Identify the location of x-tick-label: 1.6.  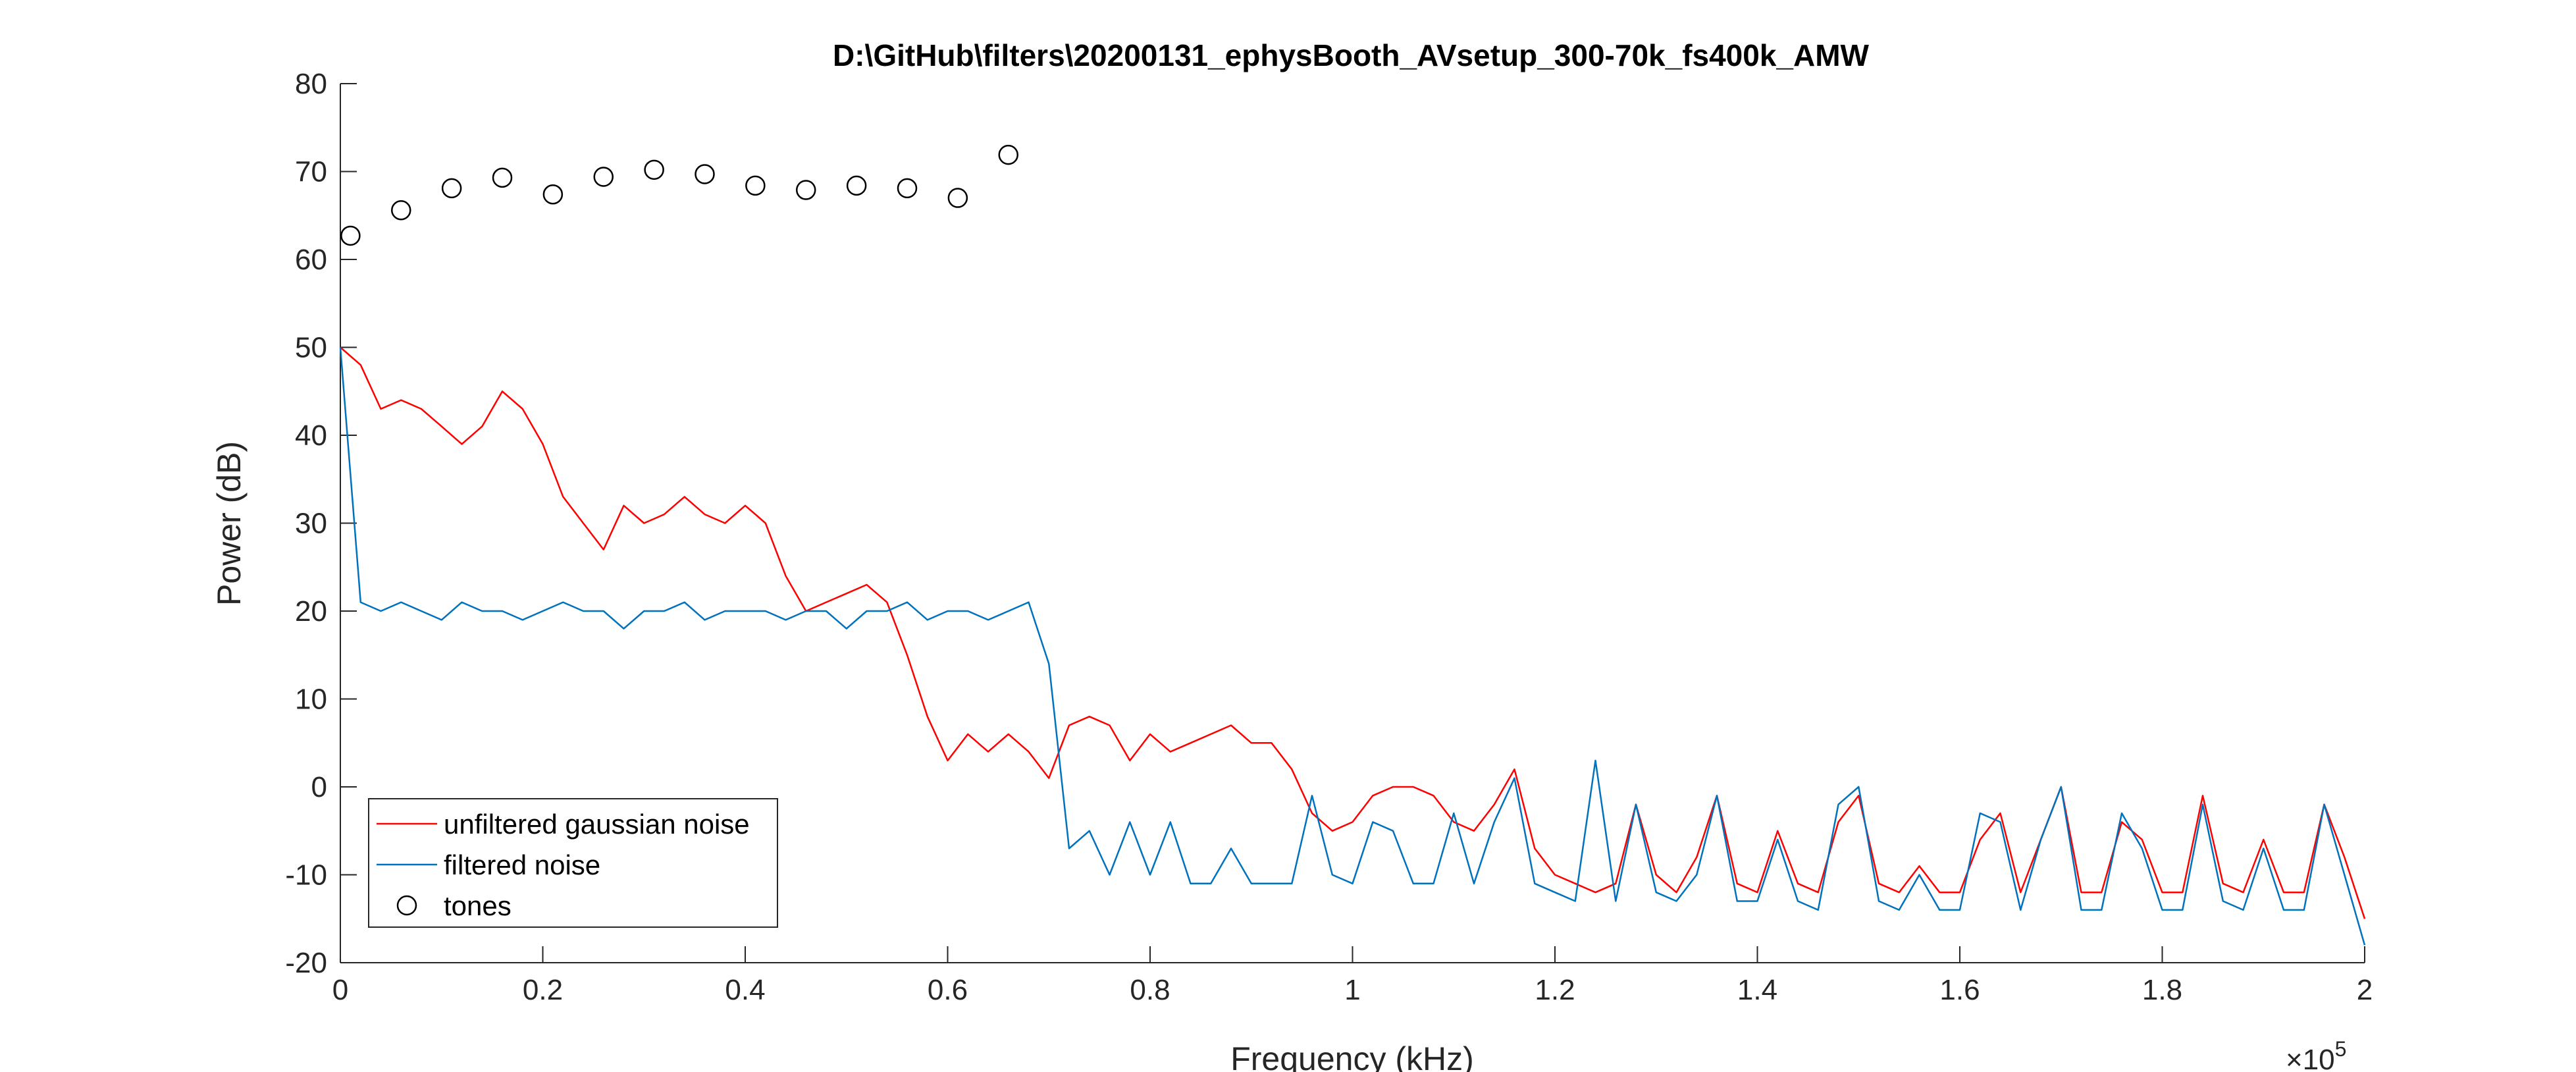
(1959, 990).